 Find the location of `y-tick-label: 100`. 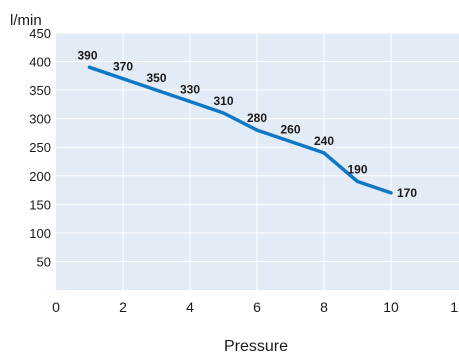

y-tick-label: 100 is located at coordinates (40, 233).